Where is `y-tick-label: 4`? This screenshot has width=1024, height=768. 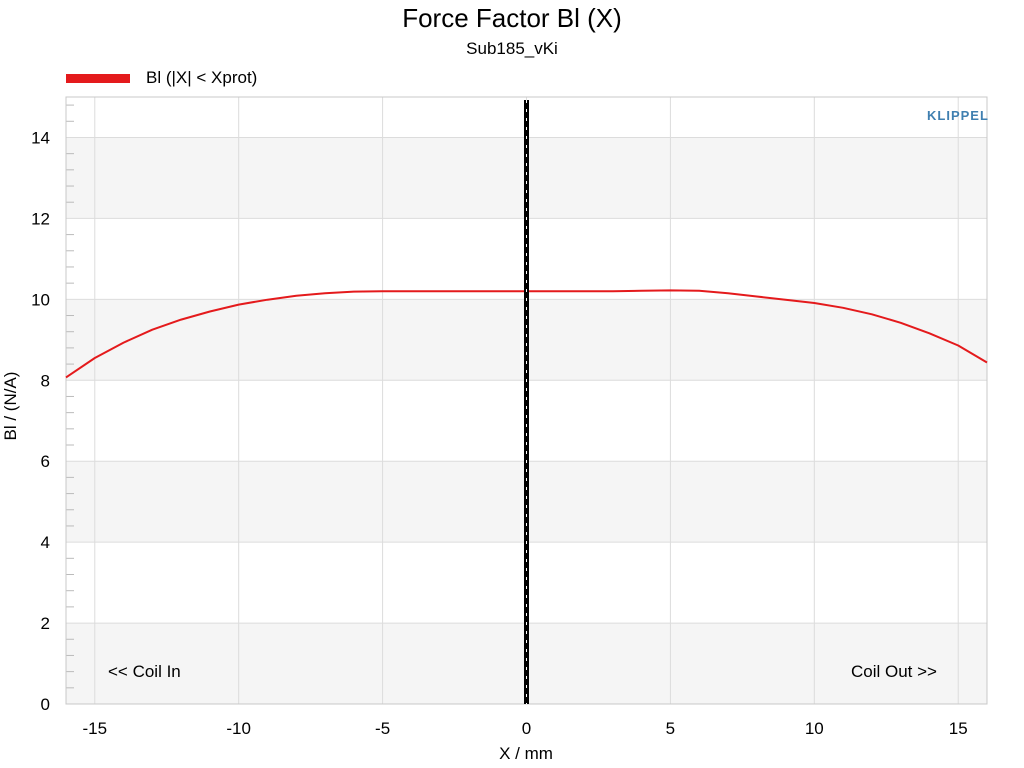
y-tick-label: 4 is located at coordinates (45, 542).